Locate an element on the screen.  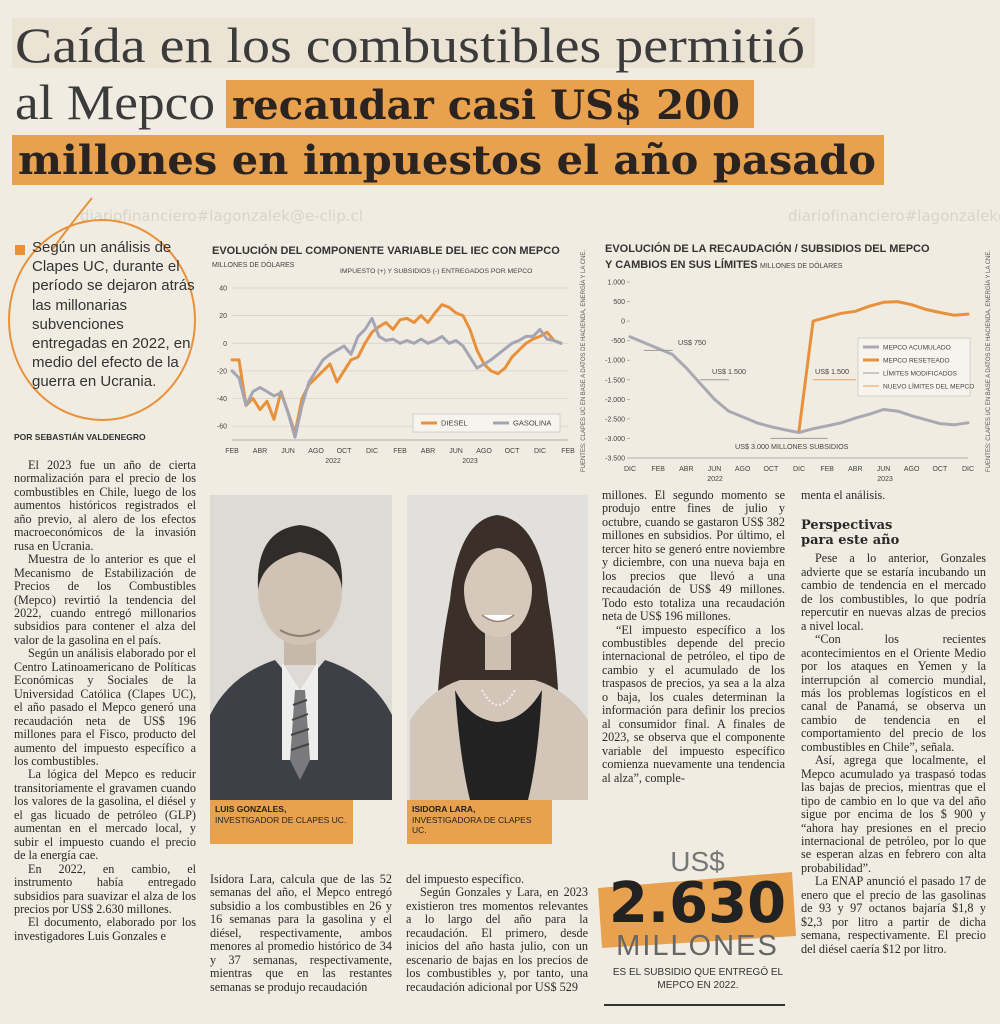
caption-name: ISIDORA LARA, is located at coordinates (444, 809).